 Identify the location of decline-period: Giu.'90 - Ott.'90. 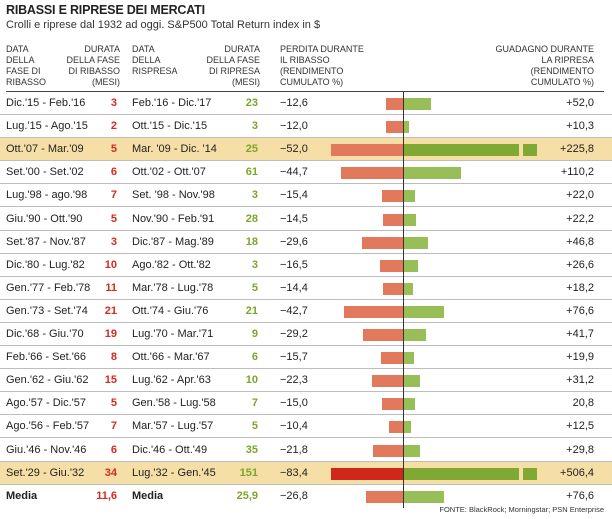
(44, 218).